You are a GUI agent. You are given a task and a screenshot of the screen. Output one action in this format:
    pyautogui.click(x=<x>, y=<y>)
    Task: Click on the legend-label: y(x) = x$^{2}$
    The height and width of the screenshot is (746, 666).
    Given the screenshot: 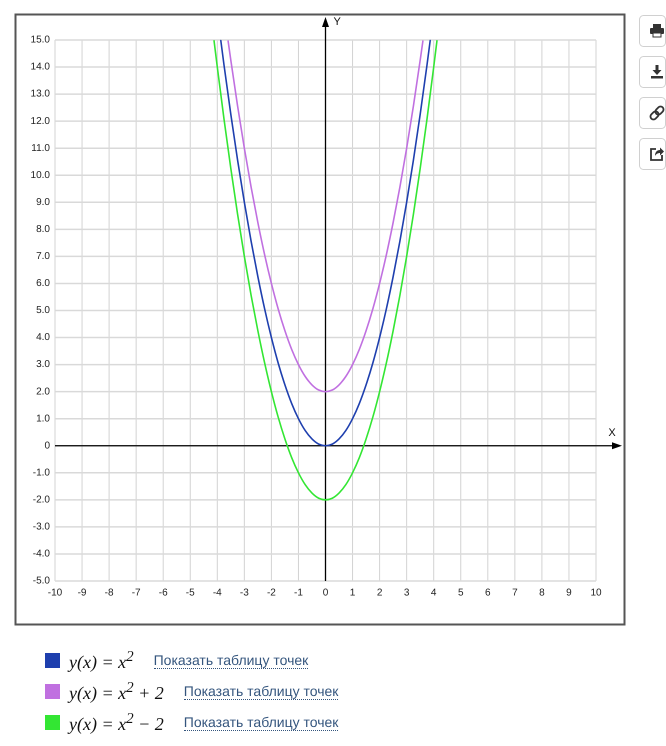 What is the action you would take?
    pyautogui.click(x=101, y=660)
    